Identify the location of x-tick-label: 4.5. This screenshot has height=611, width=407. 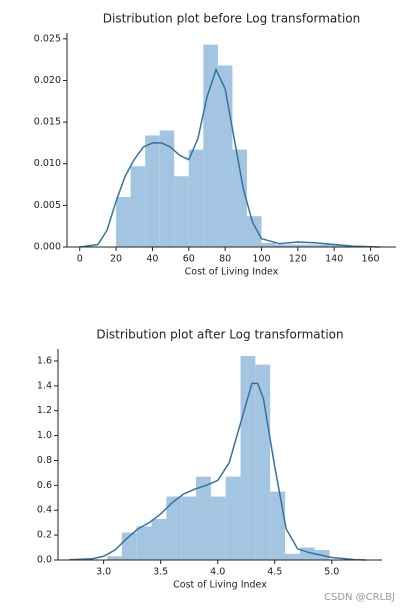
(274, 572).